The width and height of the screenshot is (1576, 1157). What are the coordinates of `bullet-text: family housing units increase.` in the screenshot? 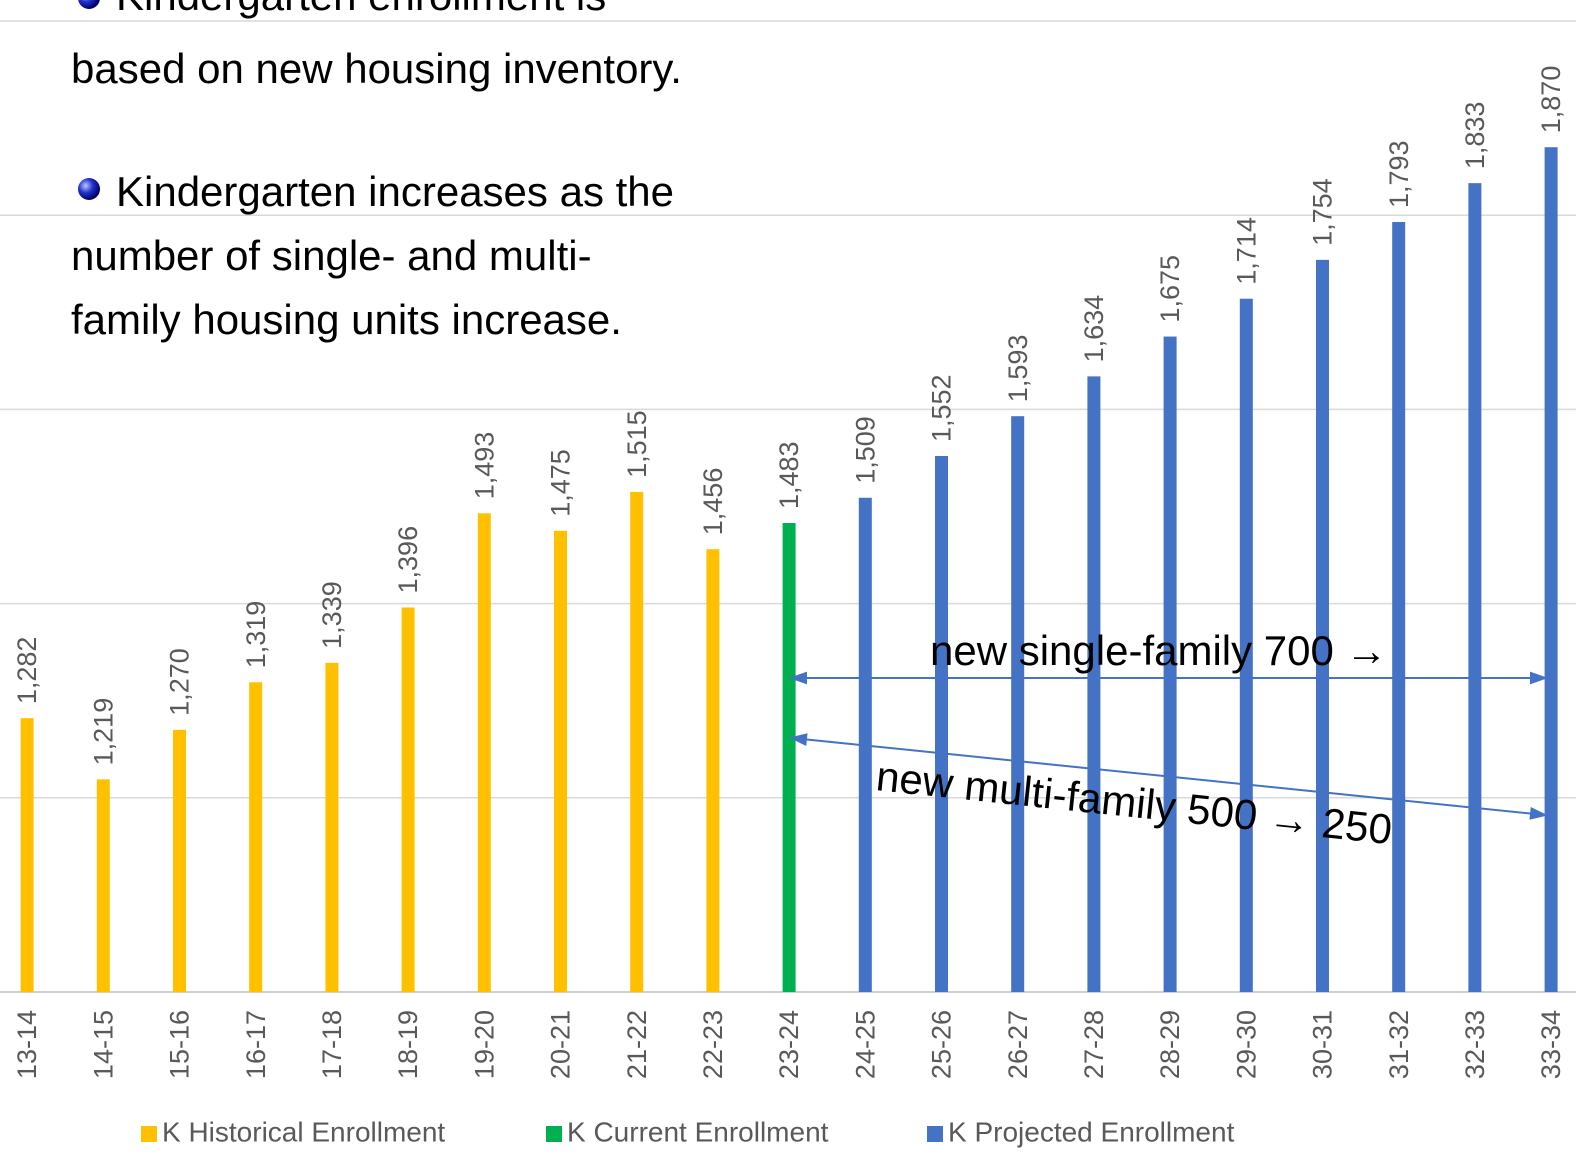 It's located at (346, 319).